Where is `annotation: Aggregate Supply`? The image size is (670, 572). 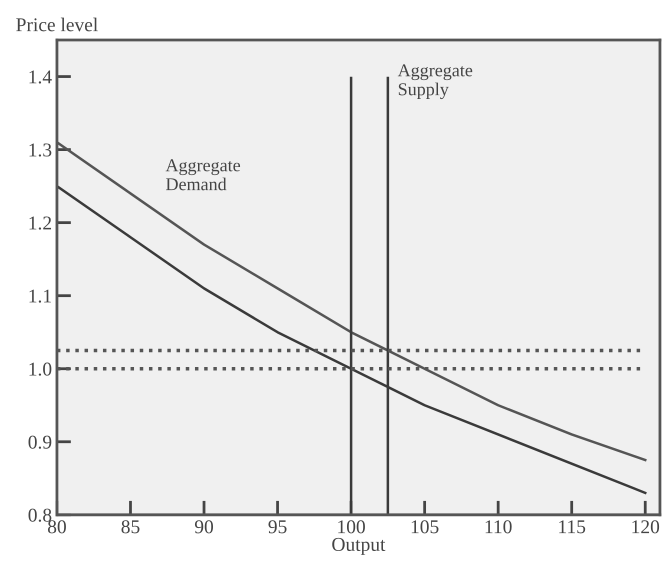
annotation: Aggregate Supply is located at coordinates (435, 82).